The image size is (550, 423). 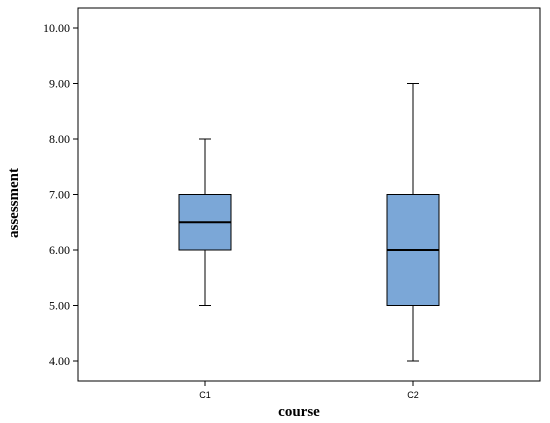 I want to click on y-tick-label: 6.00, so click(x=59, y=250).